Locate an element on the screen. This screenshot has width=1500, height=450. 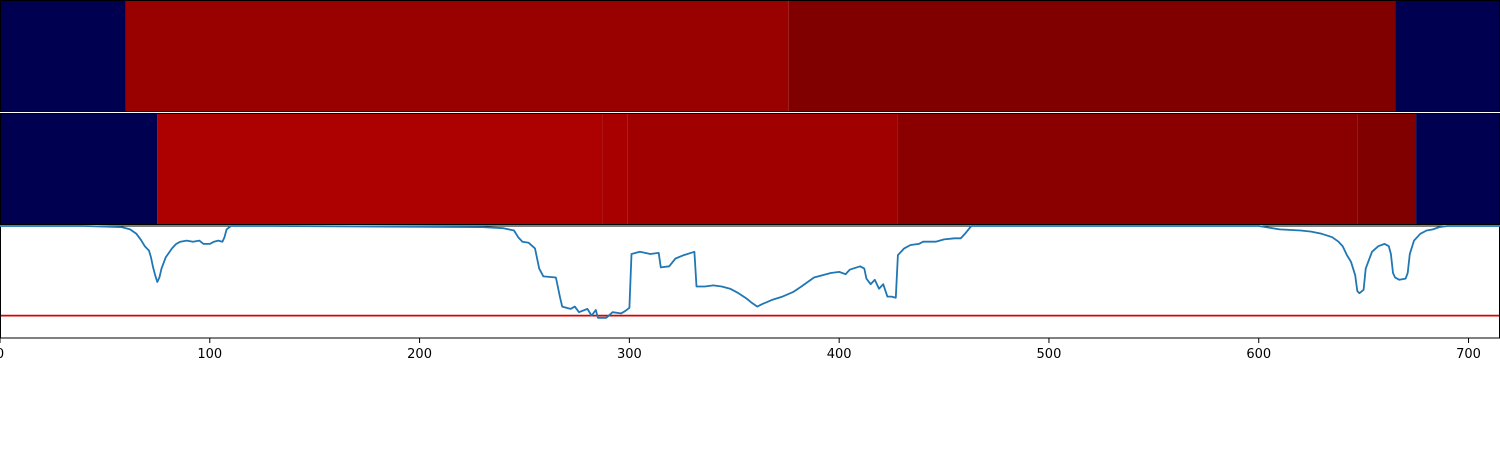
x-tick-label: 400 is located at coordinates (839, 354).